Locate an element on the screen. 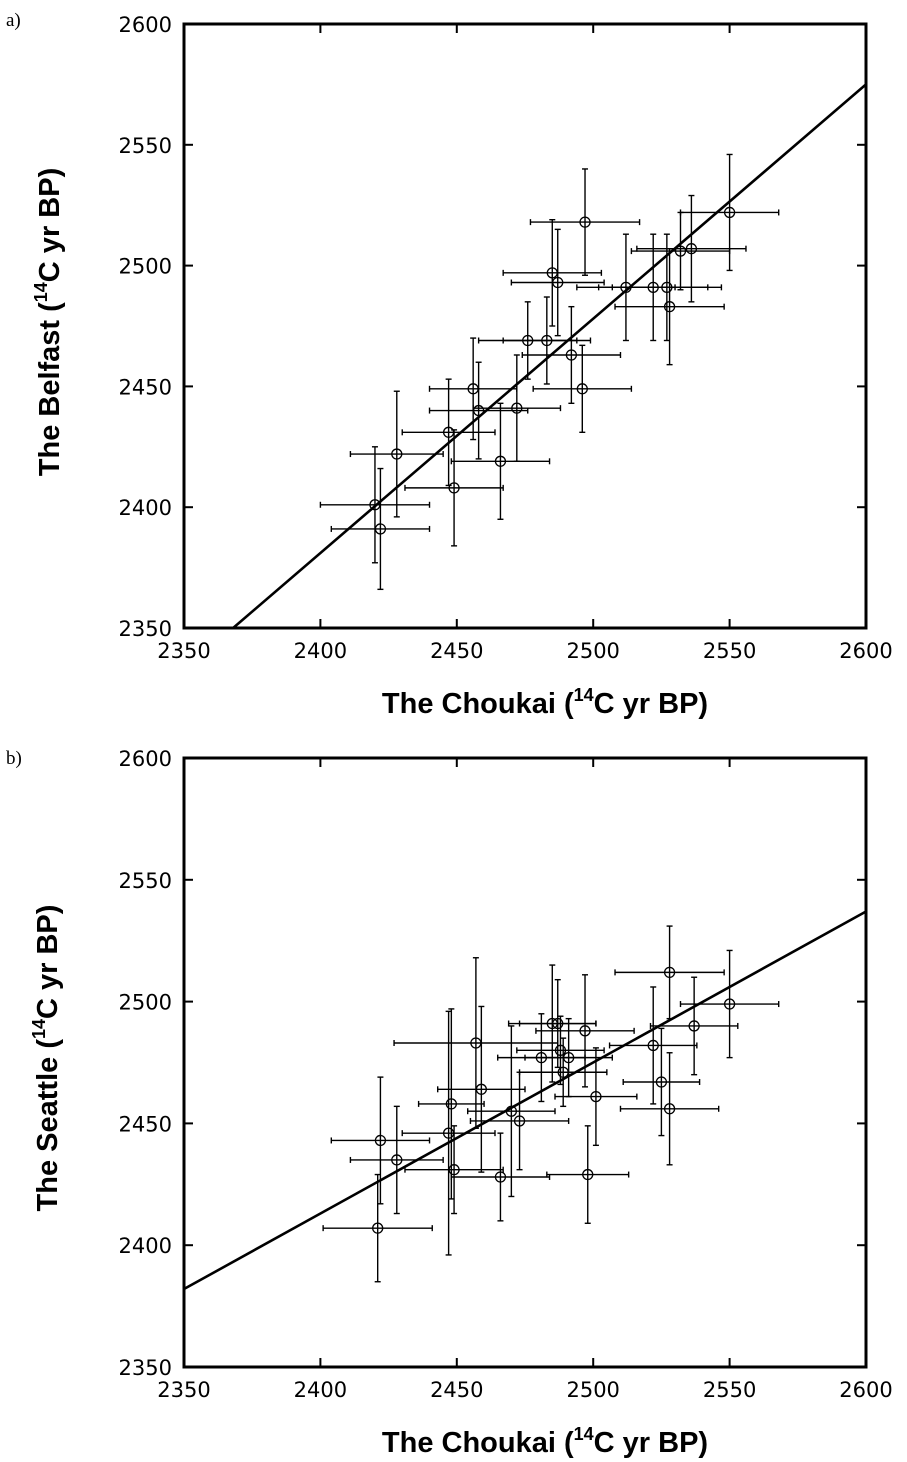 Image resolution: width=907 pixels, height=1462 pixels. x-tick-label: 2600 is located at coordinates (865, 651).